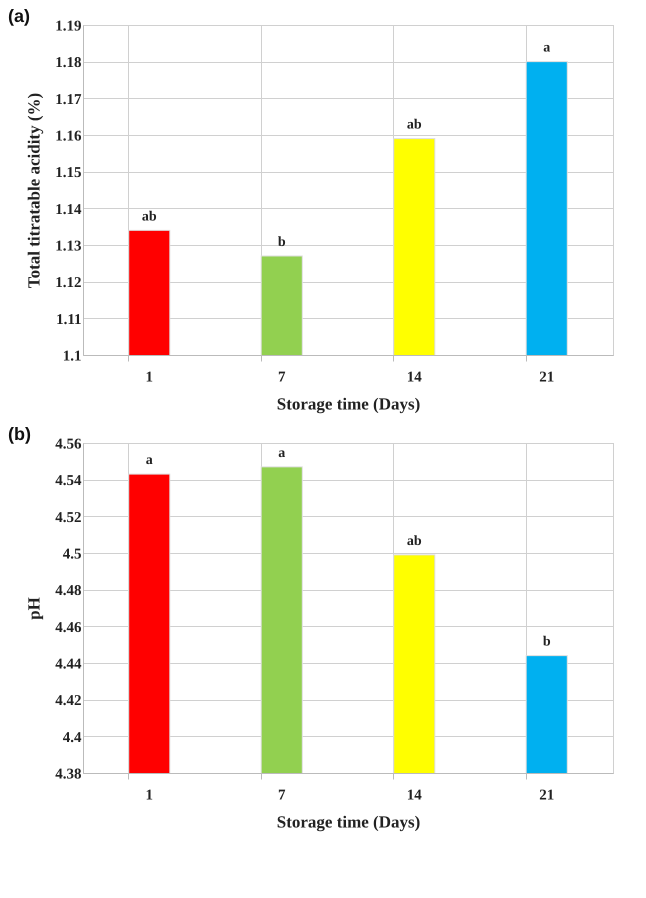 The height and width of the screenshot is (898, 646). What do you see at coordinates (72, 738) in the screenshot?
I see `y-tick-label: 4.4` at bounding box center [72, 738].